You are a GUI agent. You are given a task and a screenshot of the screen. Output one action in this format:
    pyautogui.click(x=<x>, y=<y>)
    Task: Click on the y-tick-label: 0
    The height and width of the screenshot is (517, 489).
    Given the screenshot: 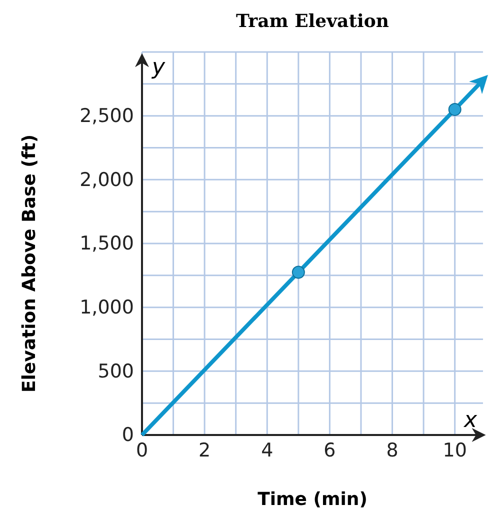 What is the action you would take?
    pyautogui.click(x=128, y=435)
    